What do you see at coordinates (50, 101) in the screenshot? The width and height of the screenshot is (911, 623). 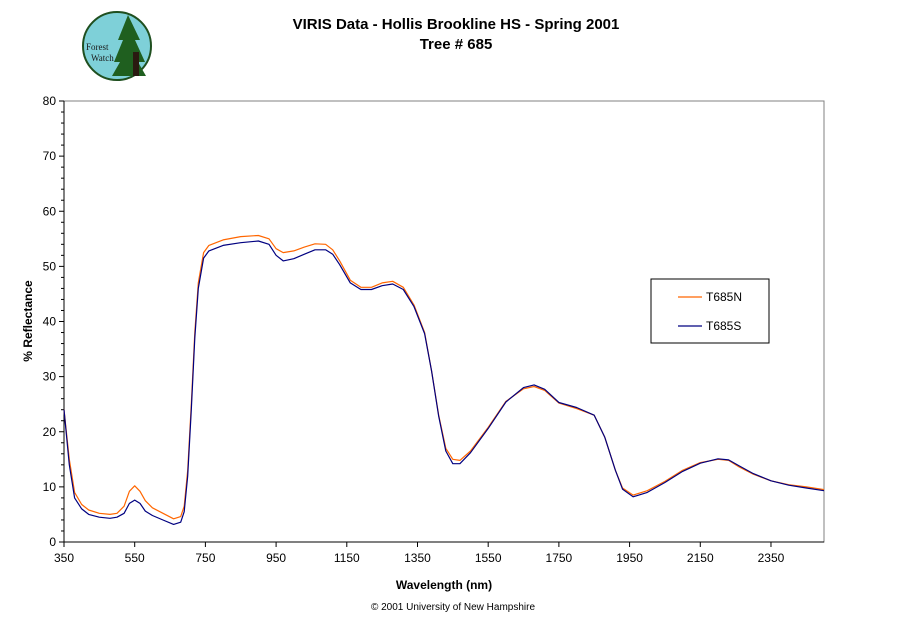 I see `y-tick-label: 80` at bounding box center [50, 101].